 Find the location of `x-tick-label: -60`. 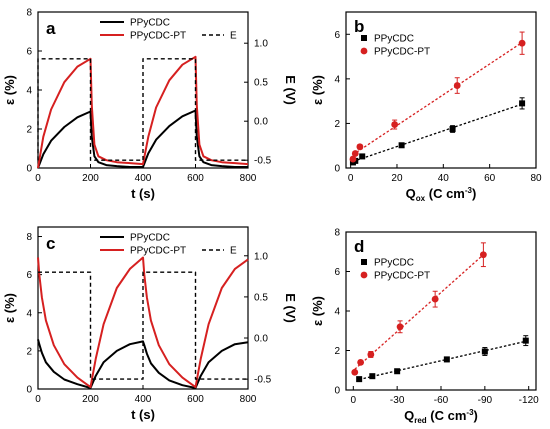

x-tick-label: -60 is located at coordinates (441, 400).